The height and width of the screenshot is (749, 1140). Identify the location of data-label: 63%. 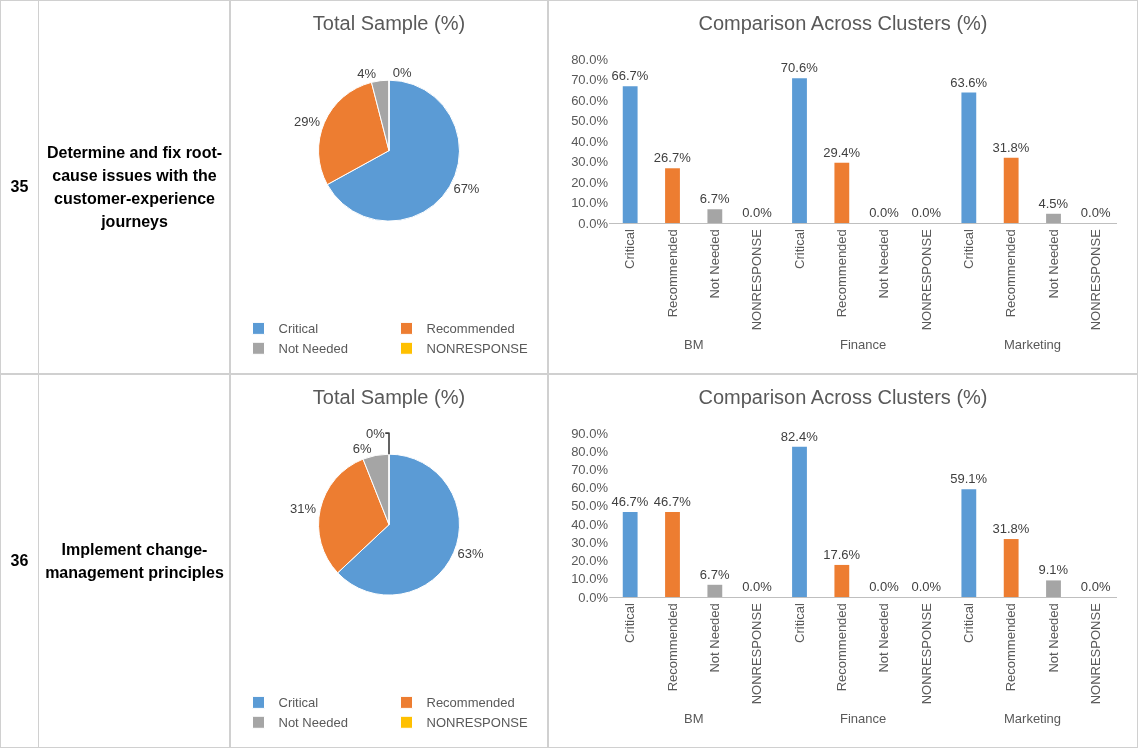
(470, 554).